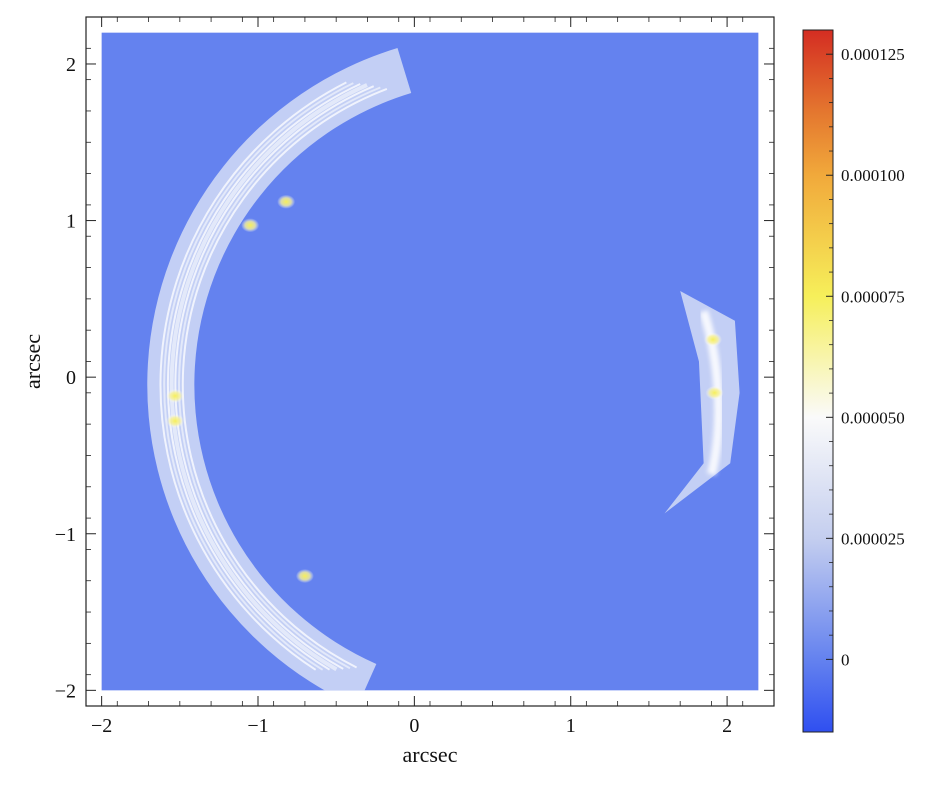  Describe the element at coordinates (727, 726) in the screenshot. I see `x-tick-label: 2` at that location.